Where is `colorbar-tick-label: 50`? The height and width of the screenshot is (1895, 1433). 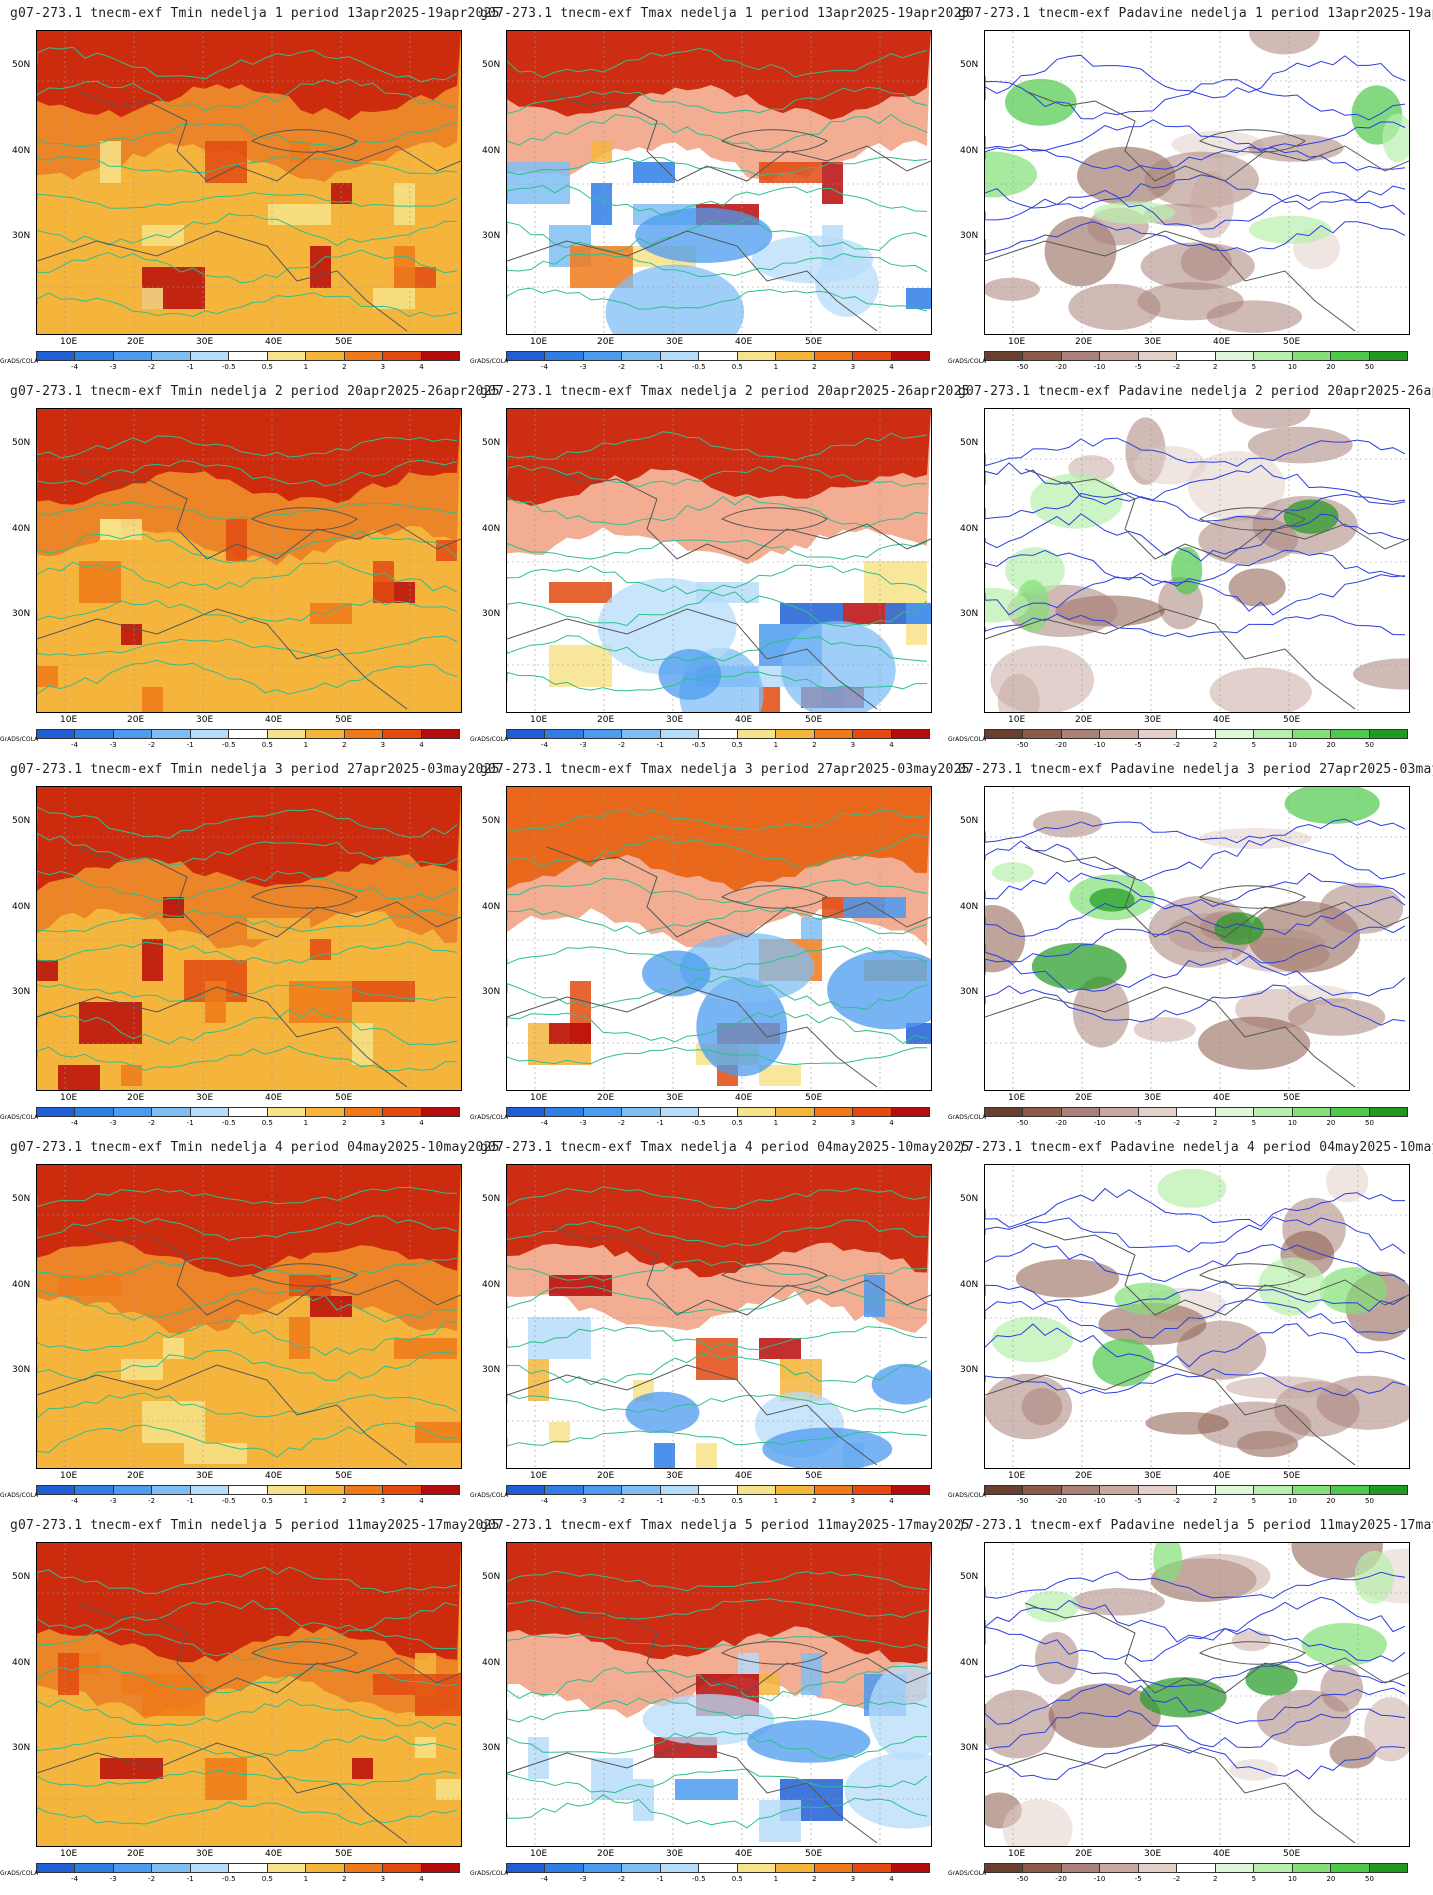
colorbar-tick-label: 50 is located at coordinates (1369, 1501).